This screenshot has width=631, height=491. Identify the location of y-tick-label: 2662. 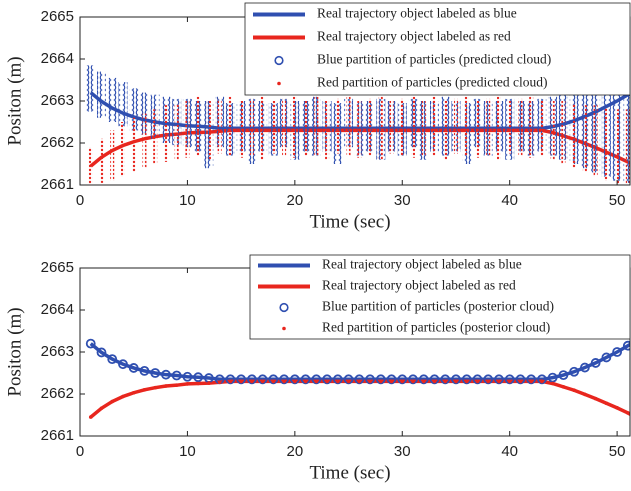
(57, 393).